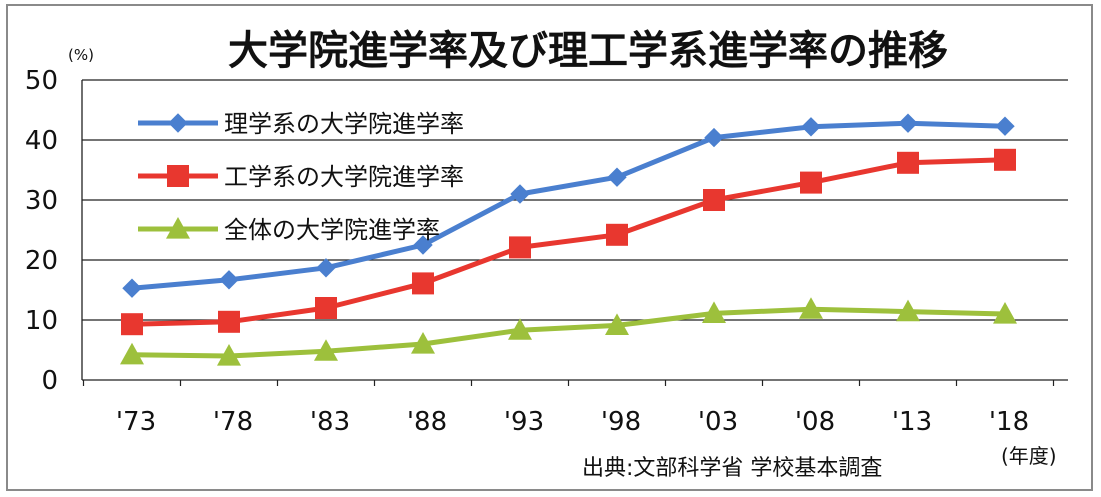 This screenshot has height=497, width=1101. Describe the element at coordinates (344, 124) in the screenshot. I see `legend-label-0: 理学系の大学院進学率` at that location.